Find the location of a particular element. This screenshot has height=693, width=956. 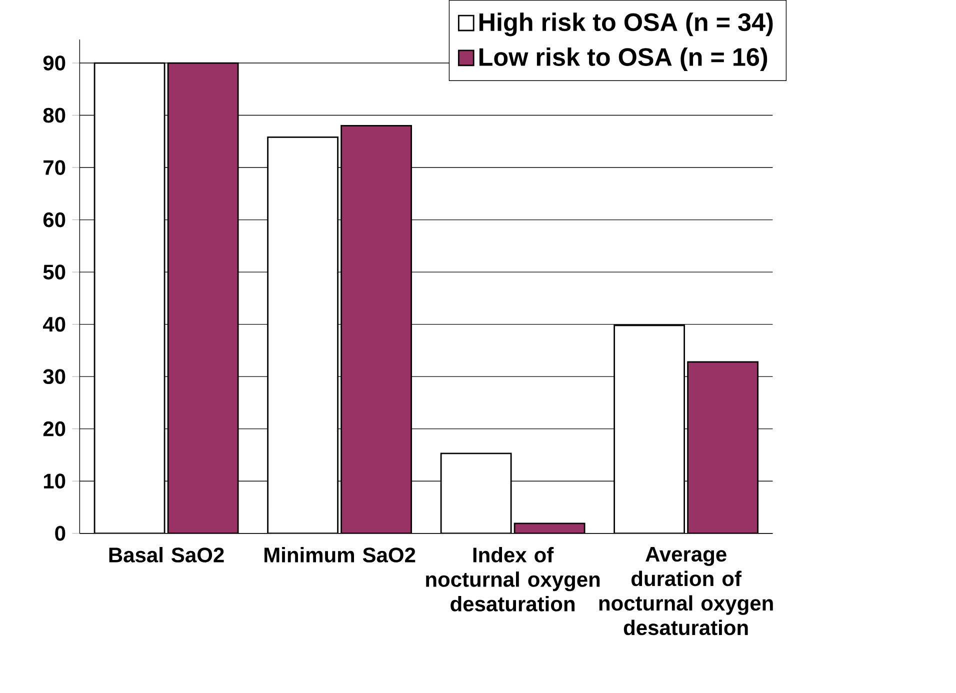

y-tick-label: 50 is located at coordinates (54, 272).